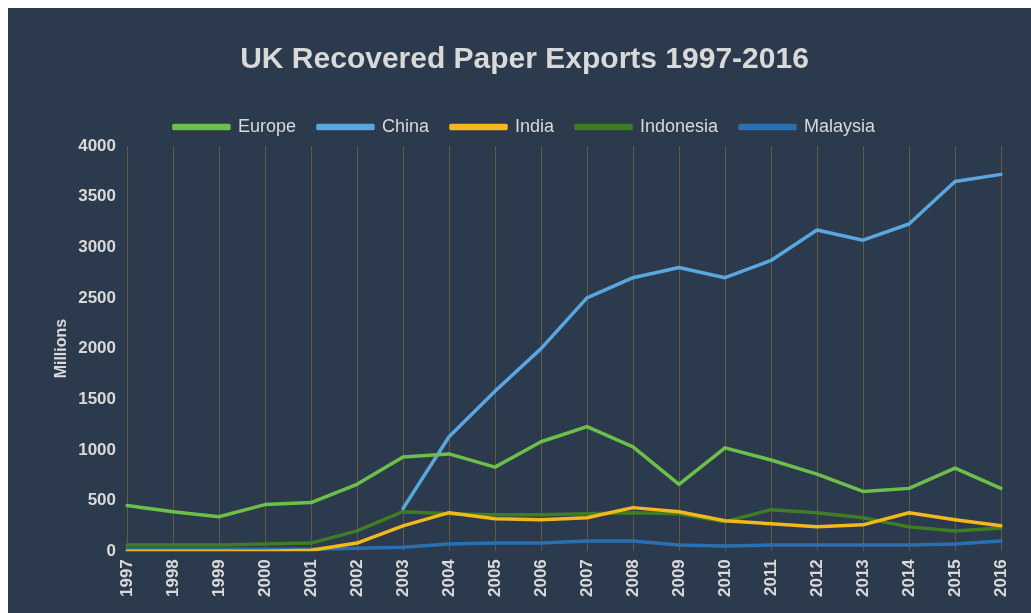  What do you see at coordinates (524, 58) in the screenshot?
I see `chart-title: UK Recovered Paper Exports 1997-2016` at bounding box center [524, 58].